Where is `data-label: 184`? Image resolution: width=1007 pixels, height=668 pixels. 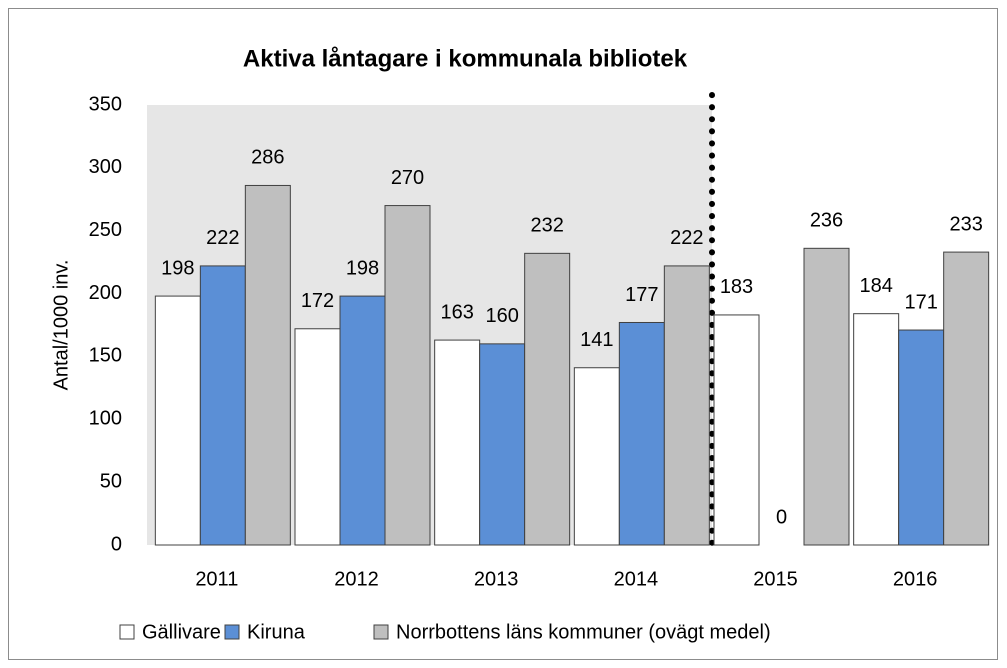 data-label: 184 is located at coordinates (875, 286).